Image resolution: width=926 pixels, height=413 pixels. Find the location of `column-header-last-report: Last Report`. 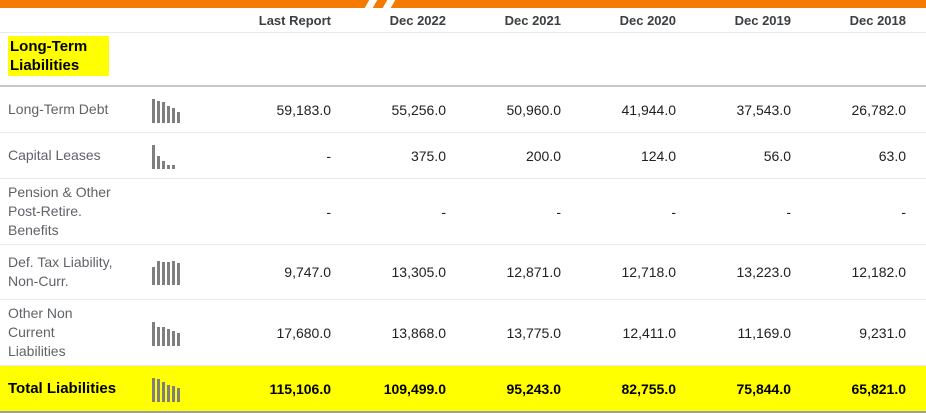

column-header-last-report: Last Report is located at coordinates (294, 20).